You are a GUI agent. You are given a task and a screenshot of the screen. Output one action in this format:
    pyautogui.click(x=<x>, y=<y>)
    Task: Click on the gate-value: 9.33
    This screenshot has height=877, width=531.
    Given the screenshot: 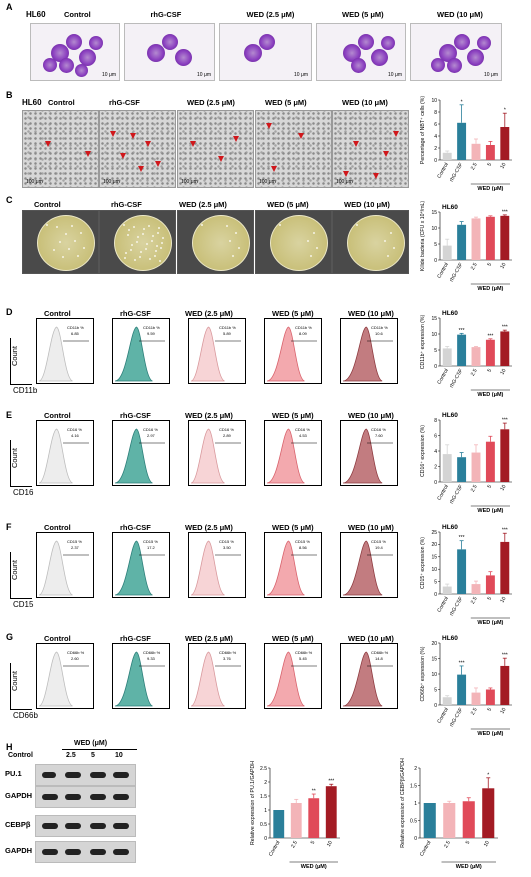 What is the action you would take?
    pyautogui.click(x=151, y=658)
    